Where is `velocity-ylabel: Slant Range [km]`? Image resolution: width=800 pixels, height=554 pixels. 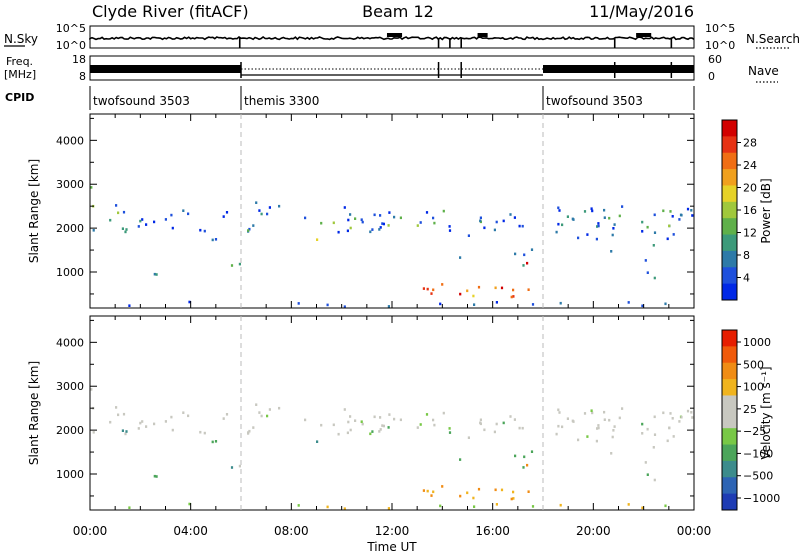
velocity-ylabel: Slant Range [km] is located at coordinates (34, 413).